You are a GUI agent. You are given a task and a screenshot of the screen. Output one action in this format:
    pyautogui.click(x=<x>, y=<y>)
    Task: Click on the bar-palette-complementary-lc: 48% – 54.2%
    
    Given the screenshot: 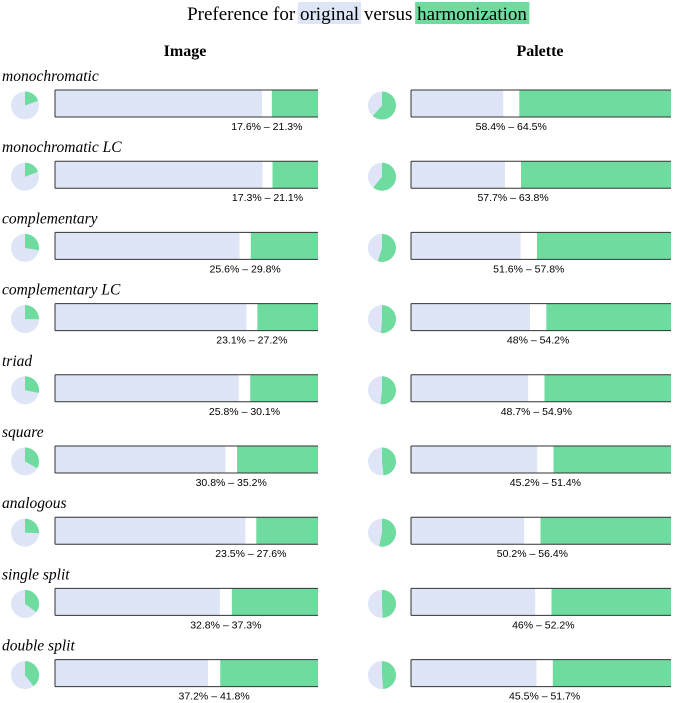 What is the action you would take?
    pyautogui.click(x=519, y=325)
    